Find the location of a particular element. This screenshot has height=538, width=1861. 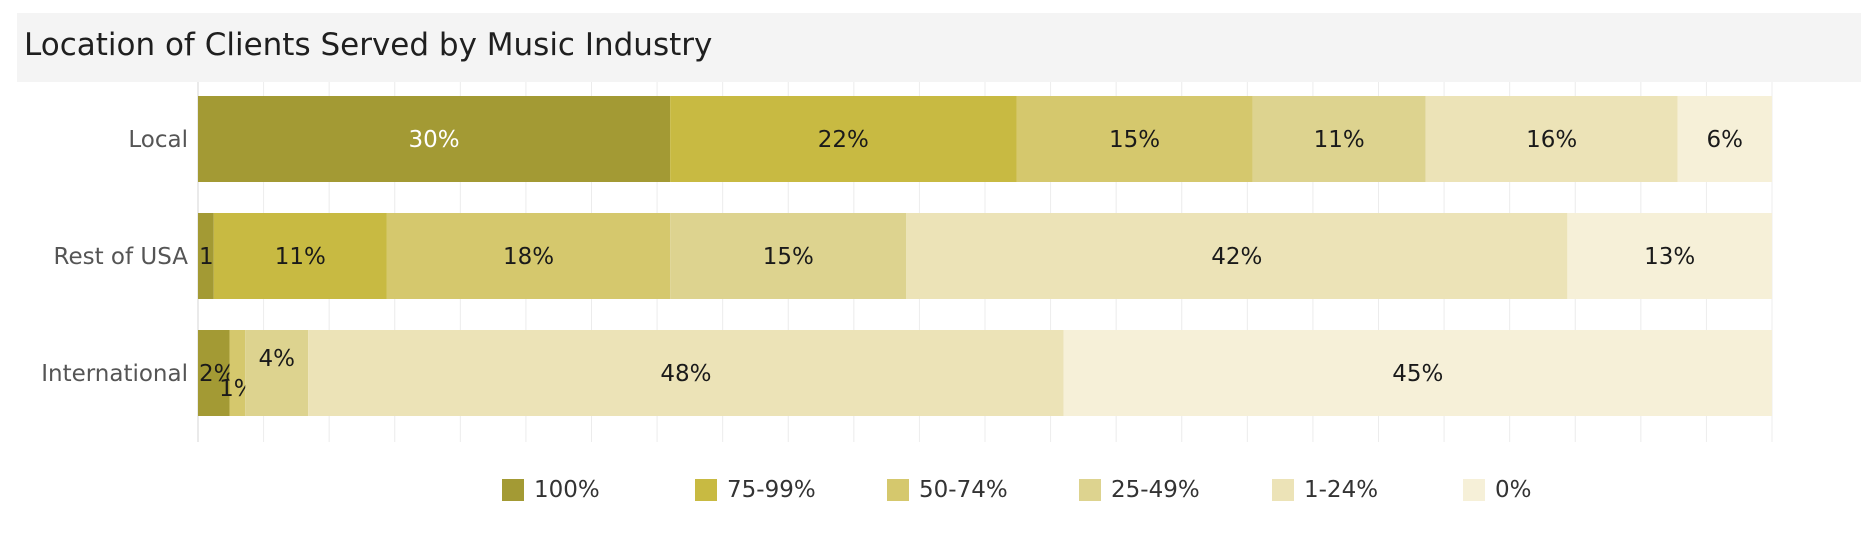

legend-item: 25-49% is located at coordinates (1139, 490).